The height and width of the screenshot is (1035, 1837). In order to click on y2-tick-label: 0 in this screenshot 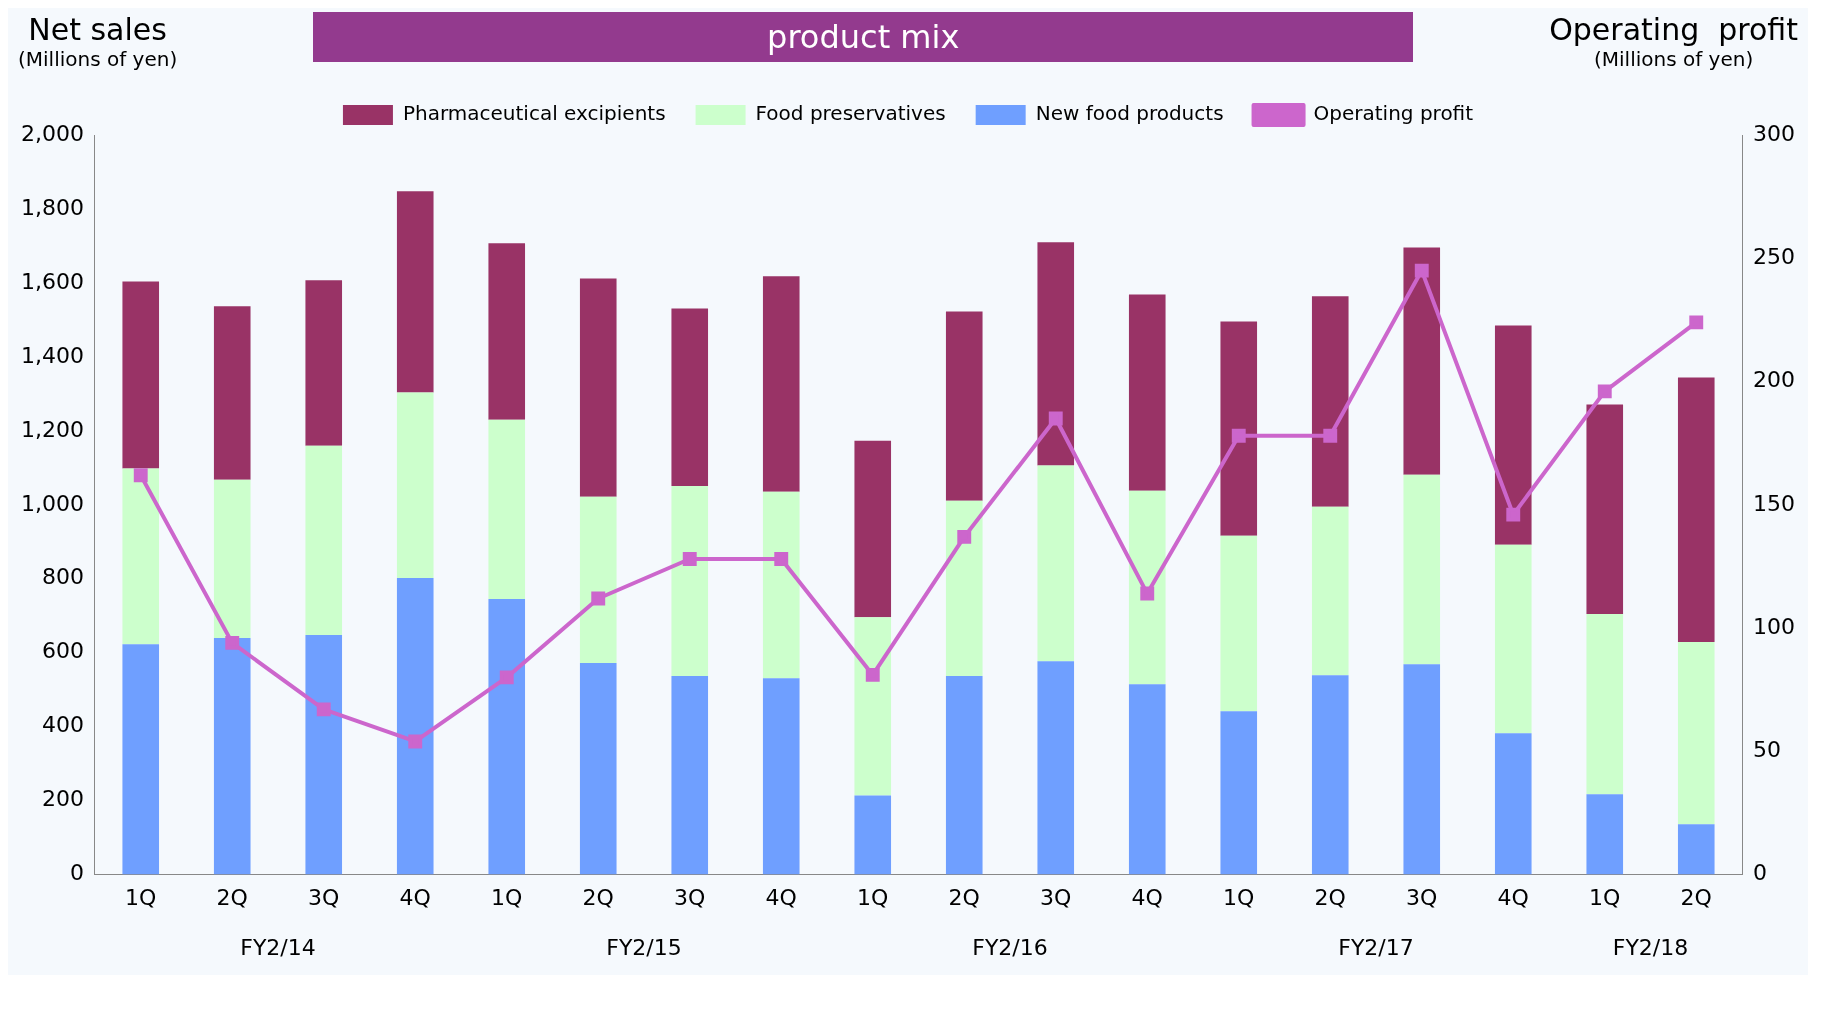, I will do `click(1760, 873)`.